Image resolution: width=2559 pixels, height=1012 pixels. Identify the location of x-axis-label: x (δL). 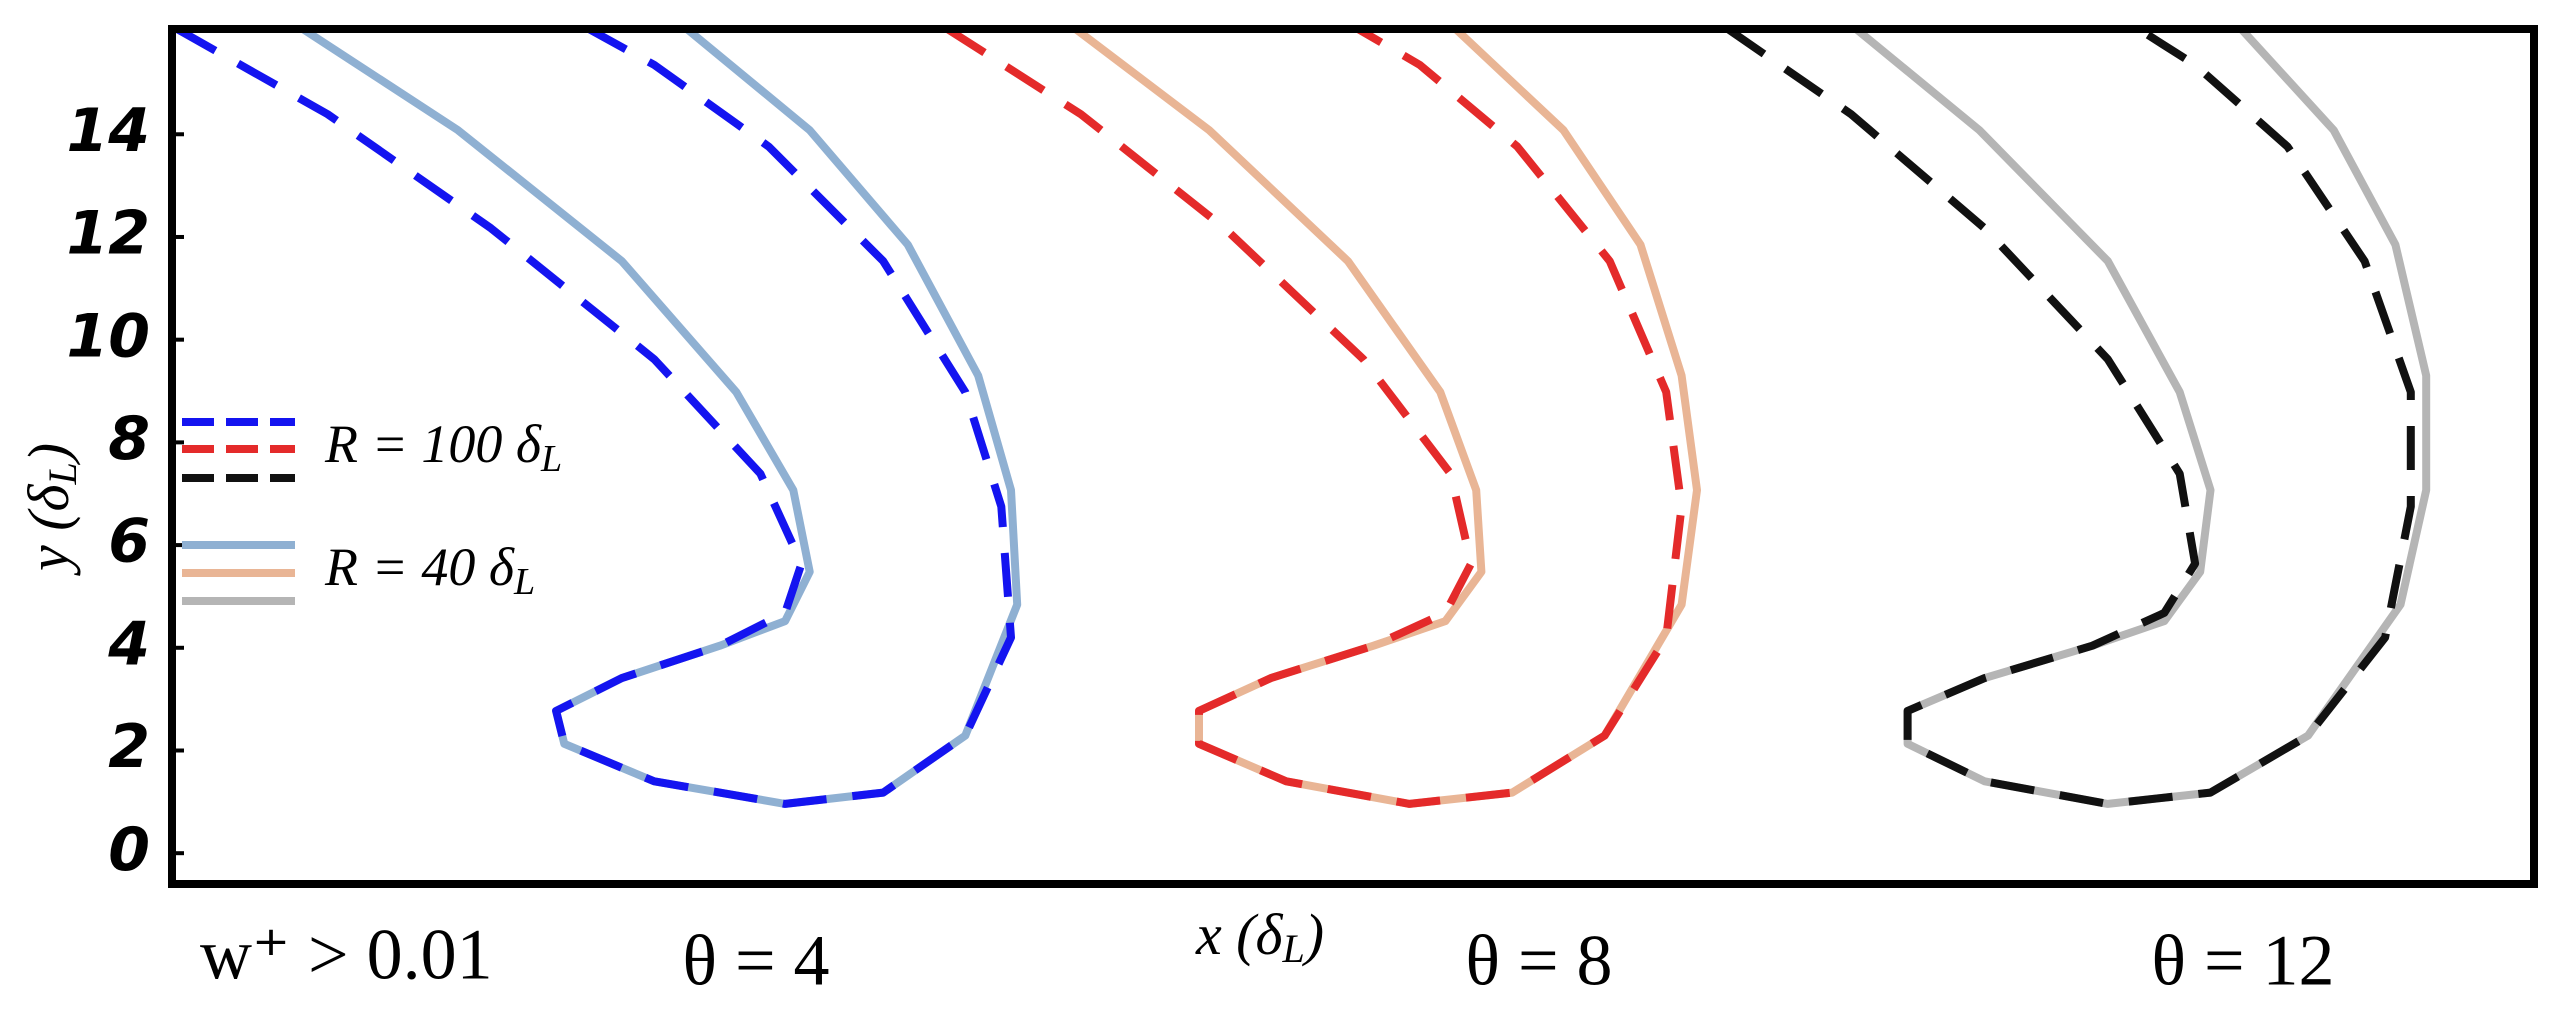
(1259, 936).